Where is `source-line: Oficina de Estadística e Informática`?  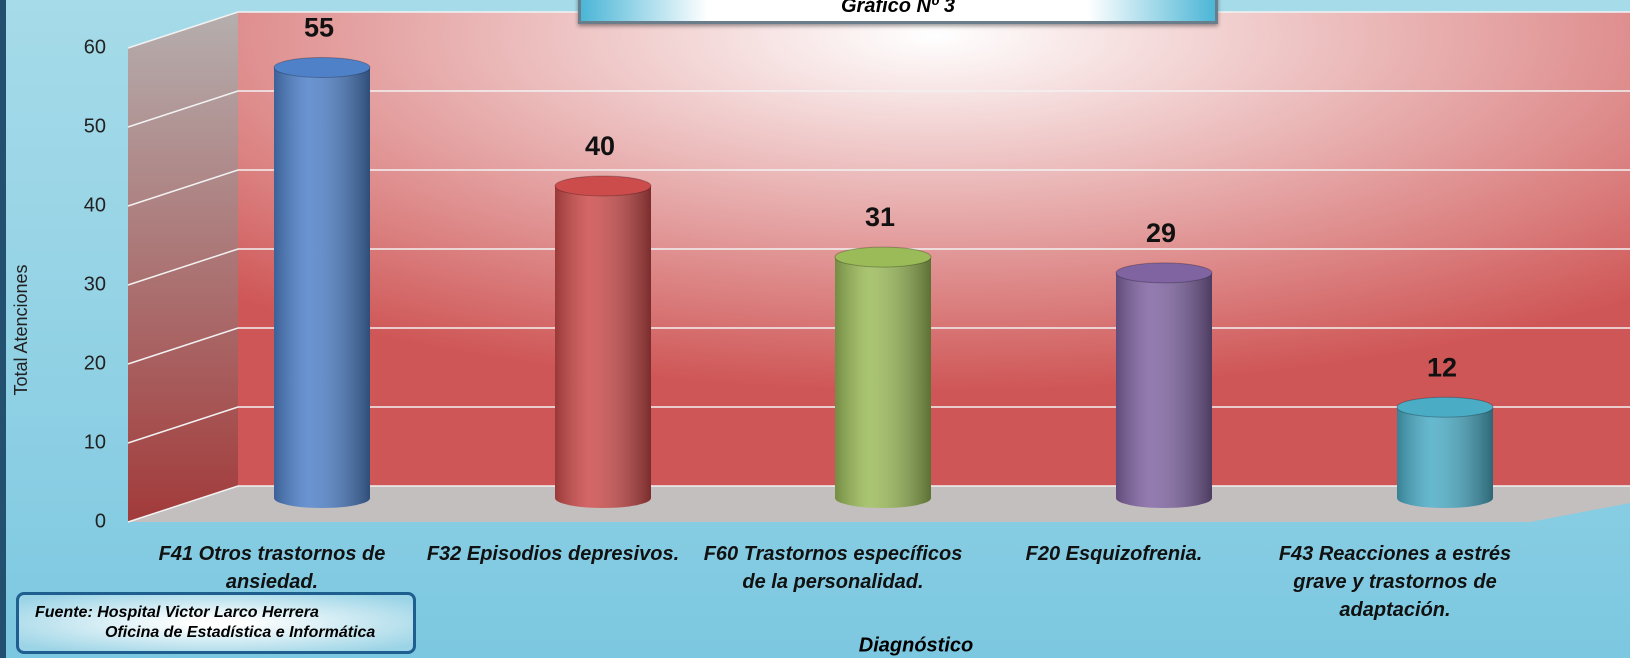
source-line: Oficina de Estadística e Informática is located at coordinates (240, 632).